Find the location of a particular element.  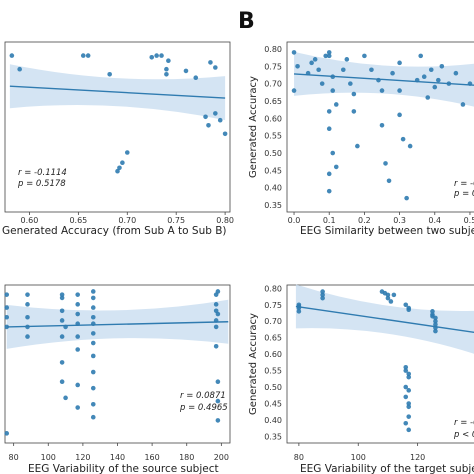

x-tick-label: 200 is located at coordinates (221, 457).